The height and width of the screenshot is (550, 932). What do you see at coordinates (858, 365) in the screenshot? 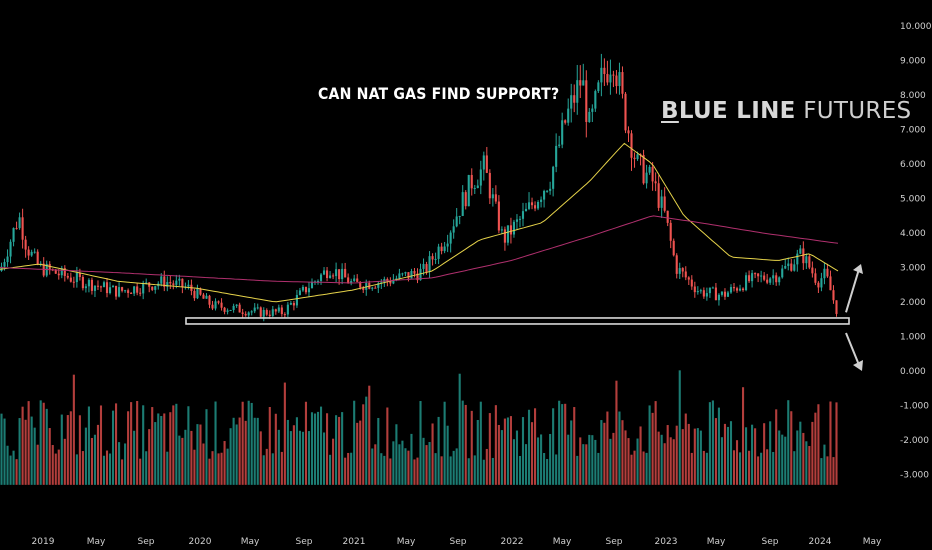
I see `arrow-down-head` at bounding box center [858, 365].